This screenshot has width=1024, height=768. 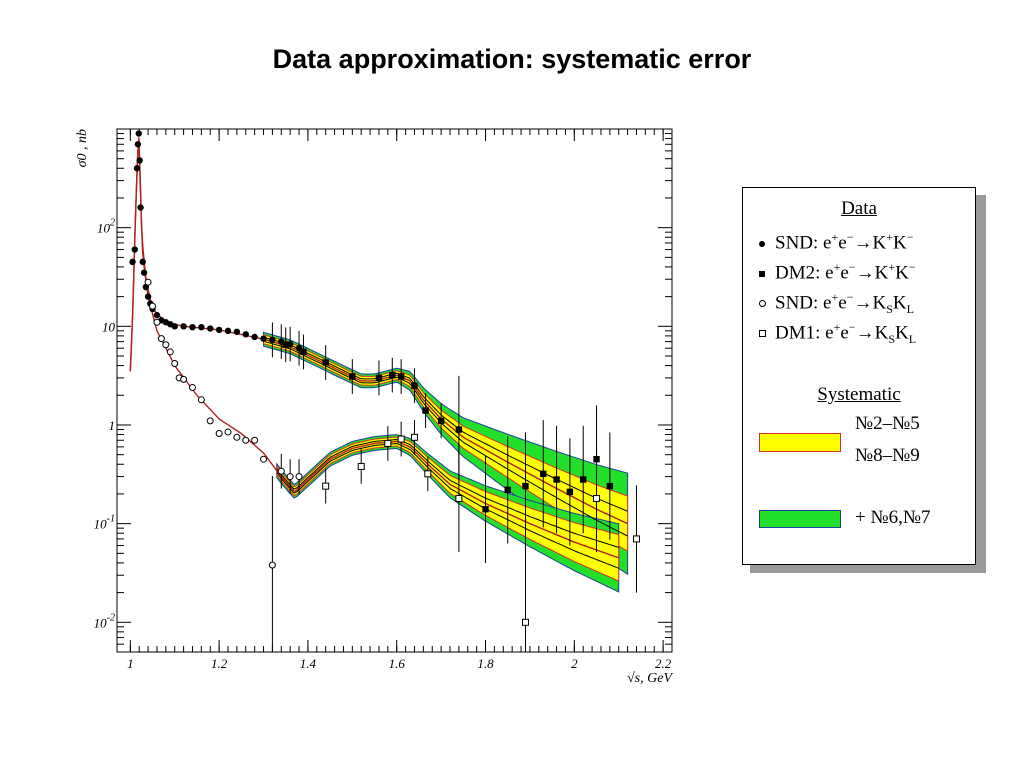 What do you see at coordinates (663, 663) in the screenshot?
I see `x-tick-label: 2.2` at bounding box center [663, 663].